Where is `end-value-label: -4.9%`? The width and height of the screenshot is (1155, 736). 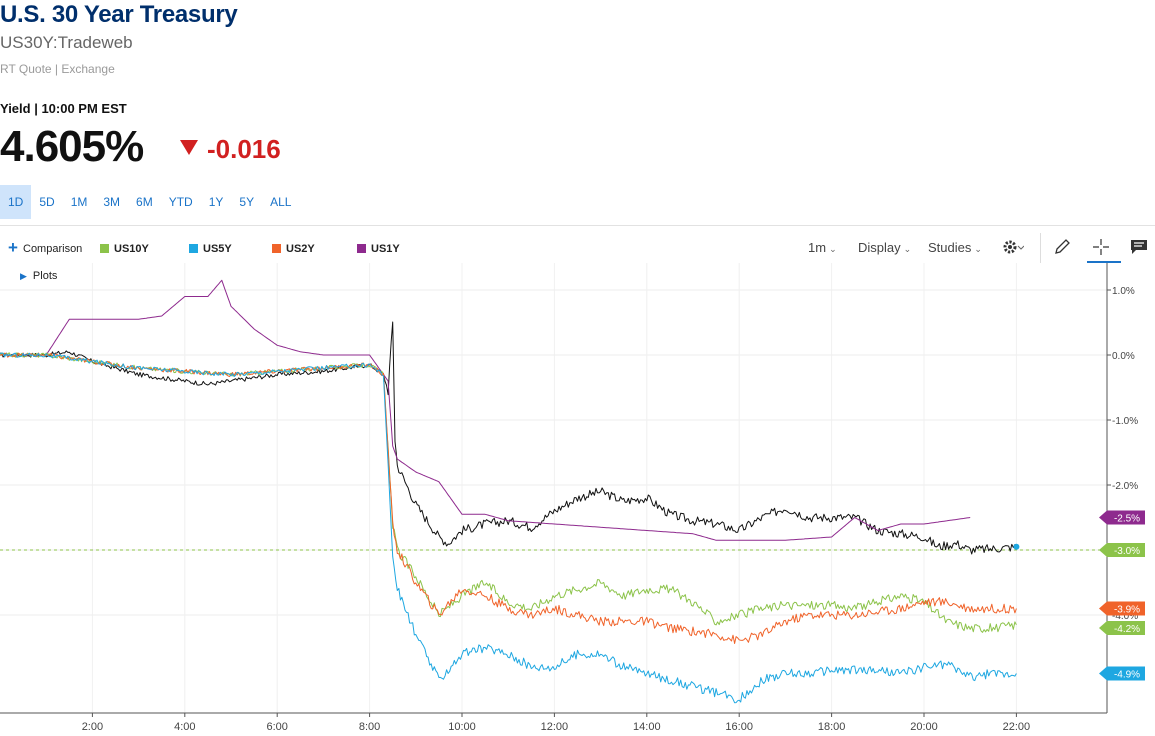
end-value-label: -4.9% is located at coordinates (1127, 675).